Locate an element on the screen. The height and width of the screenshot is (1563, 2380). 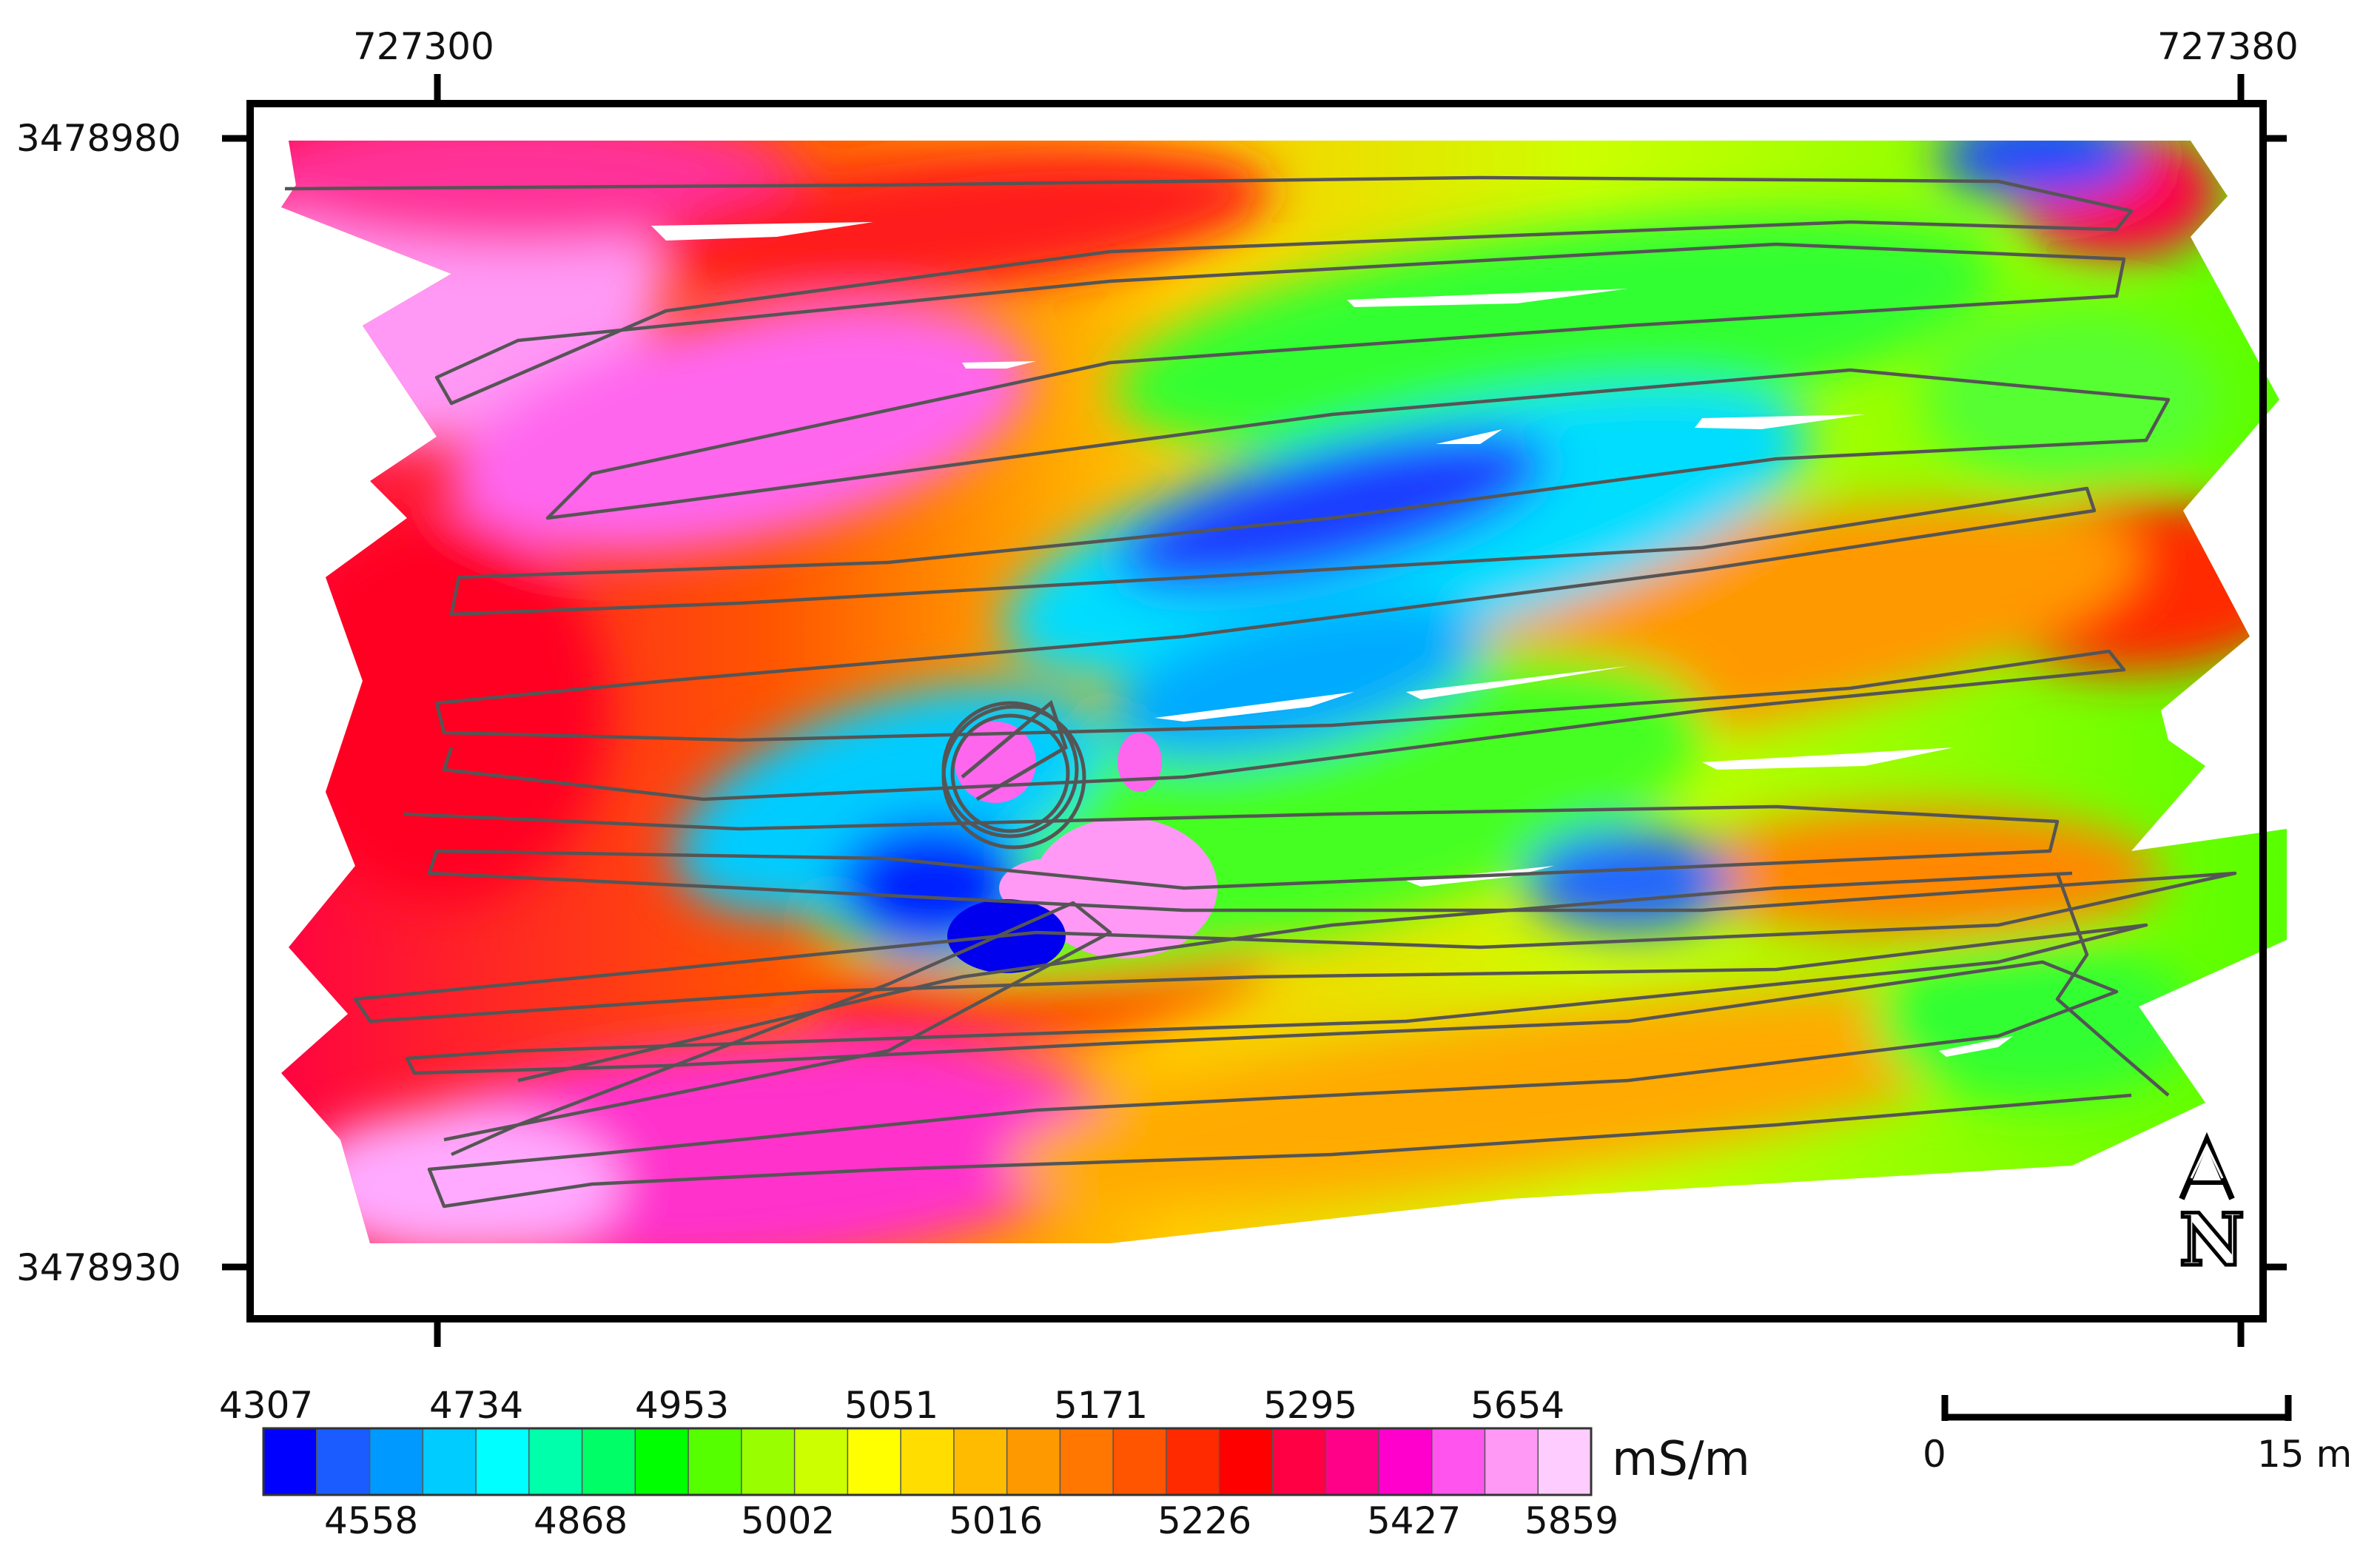
legend-color-bar is located at coordinates (928, 1462).